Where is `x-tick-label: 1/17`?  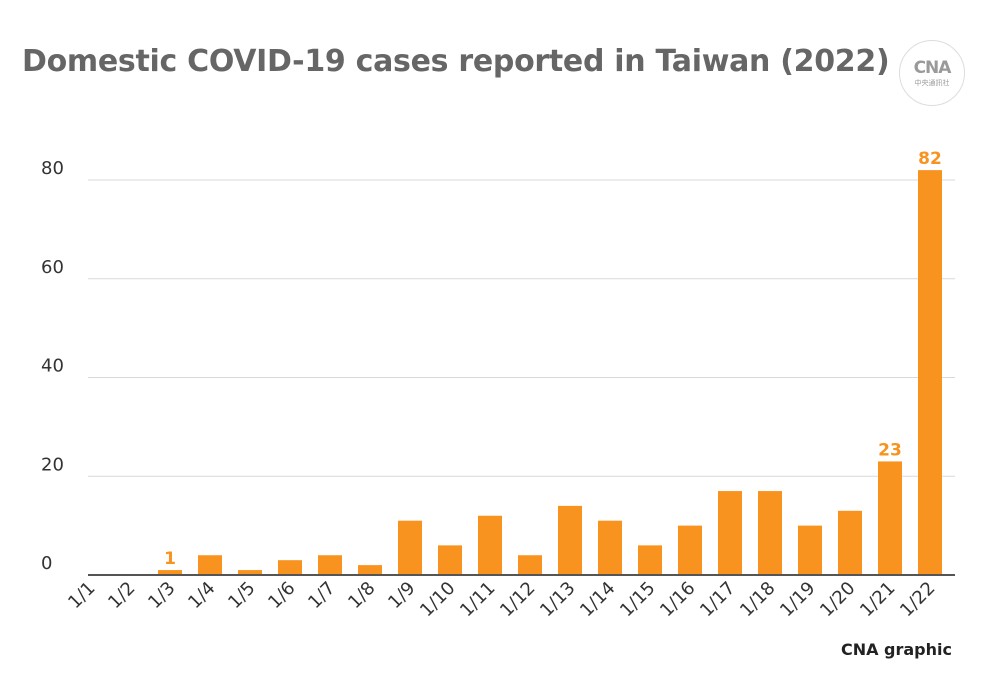 x-tick-label: 1/17 is located at coordinates (717, 599).